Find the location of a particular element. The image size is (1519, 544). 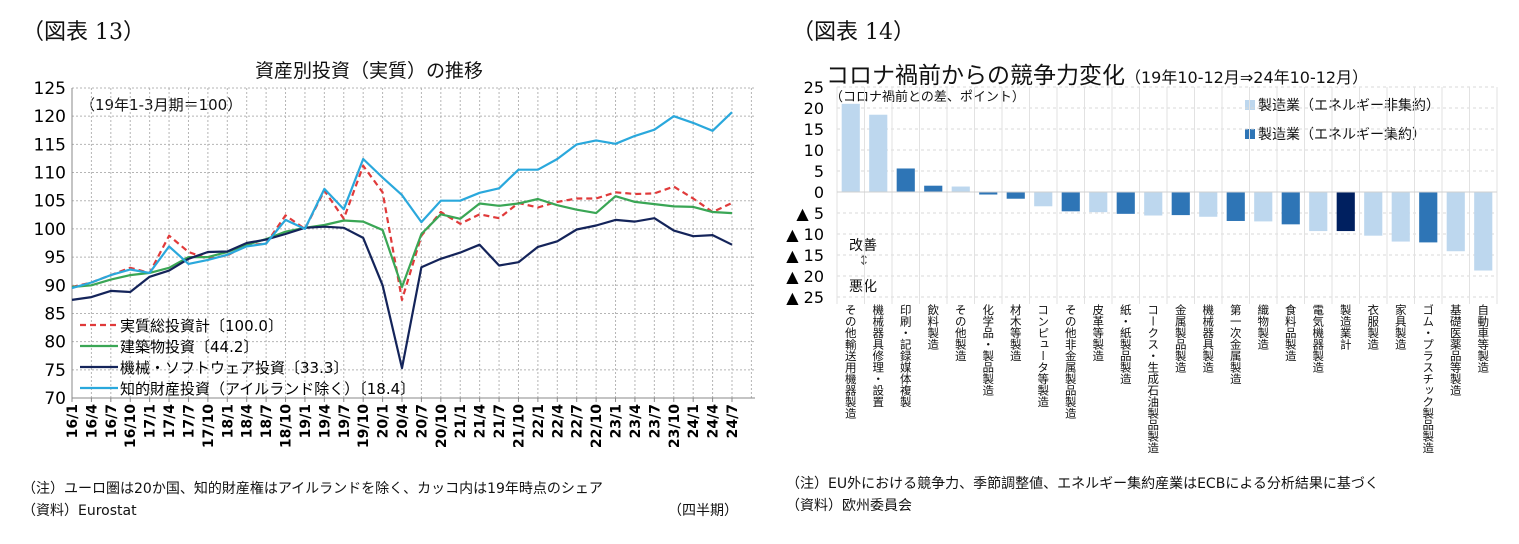

chart-13-source: （資料）Eurostat is located at coordinates (79, 511).